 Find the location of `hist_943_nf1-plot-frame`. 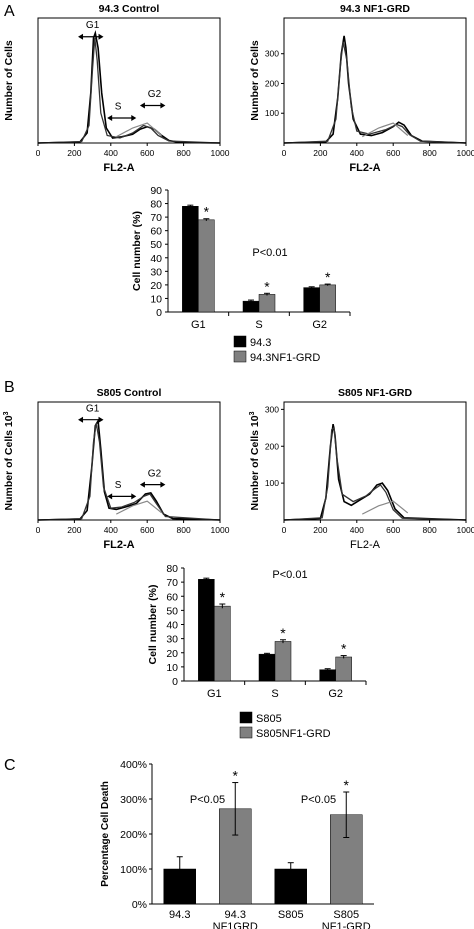

hist_943_nf1-plot-frame is located at coordinates (375, 80).